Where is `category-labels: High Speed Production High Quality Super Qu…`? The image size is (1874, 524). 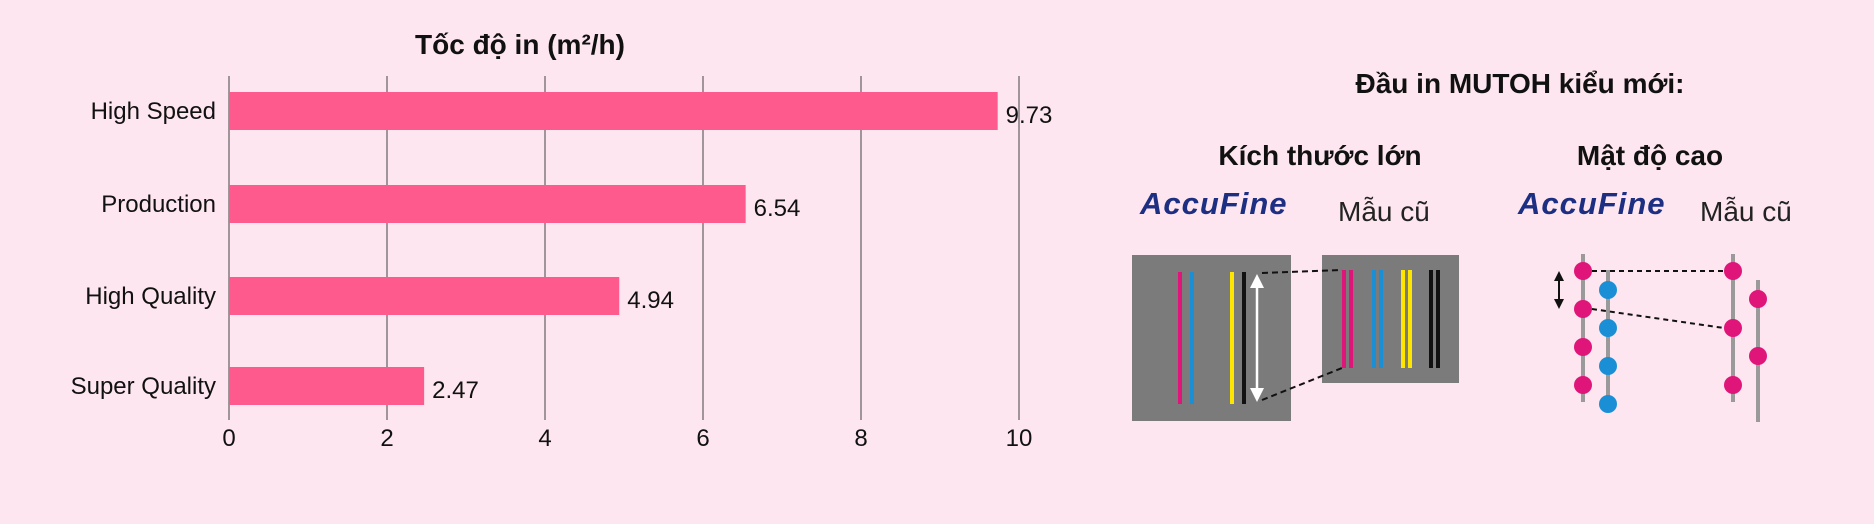 category-labels: High Speed Production High Quality Super Qu… is located at coordinates (143, 249).